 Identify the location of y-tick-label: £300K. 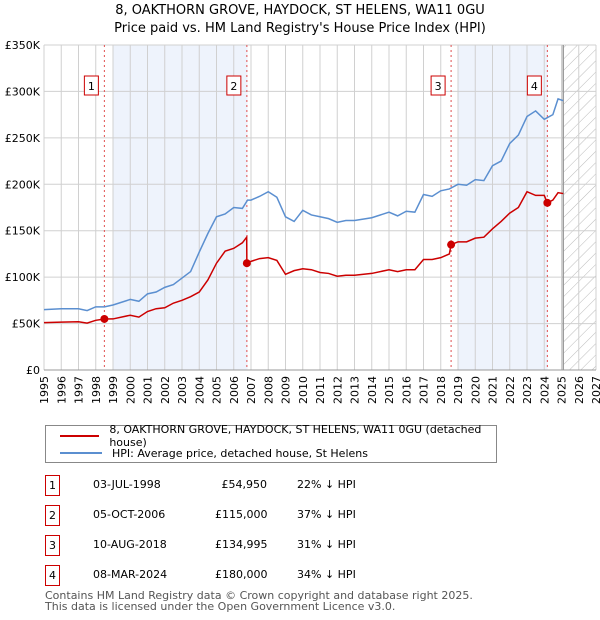
(23, 91).